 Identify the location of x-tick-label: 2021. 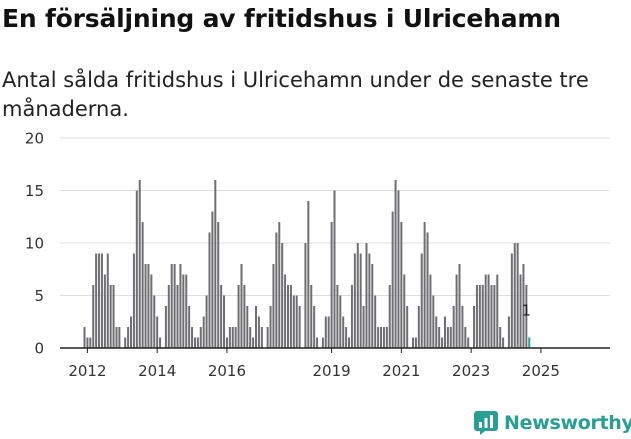
(401, 371).